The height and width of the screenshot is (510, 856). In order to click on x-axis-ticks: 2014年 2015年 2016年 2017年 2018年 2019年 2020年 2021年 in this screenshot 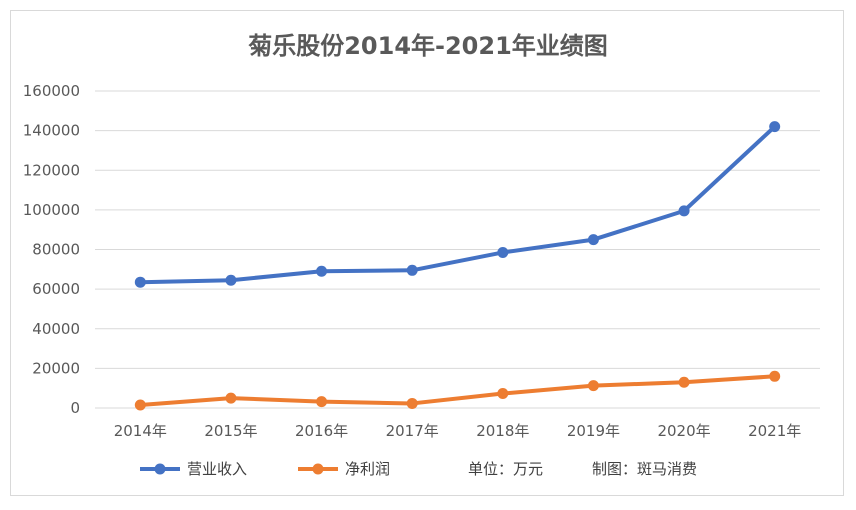, I will do `click(458, 431)`.